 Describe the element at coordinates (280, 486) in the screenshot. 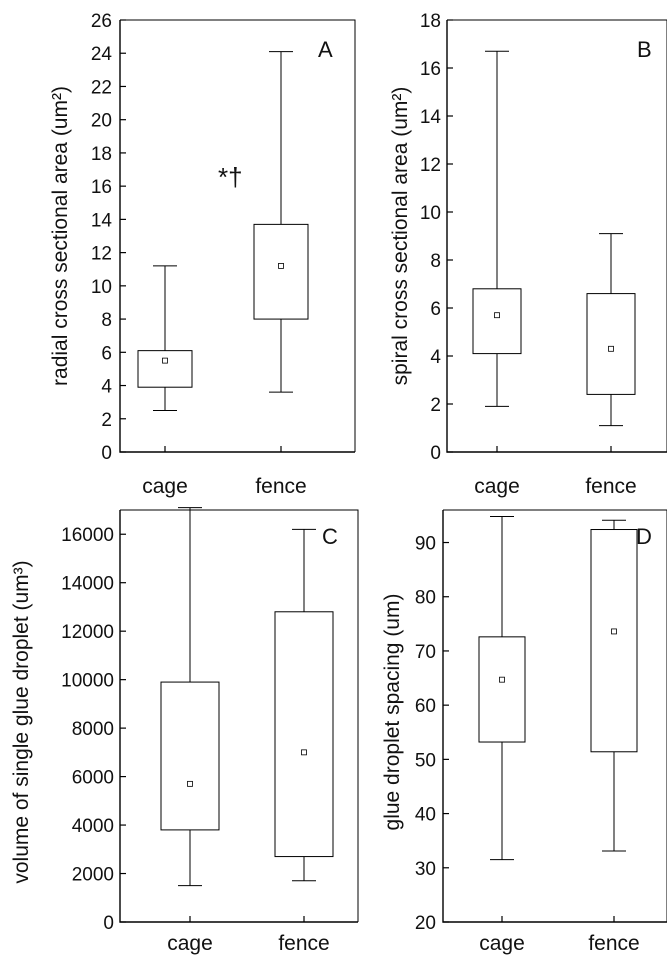

I see `panel-a-xtick-fence: fence` at that location.